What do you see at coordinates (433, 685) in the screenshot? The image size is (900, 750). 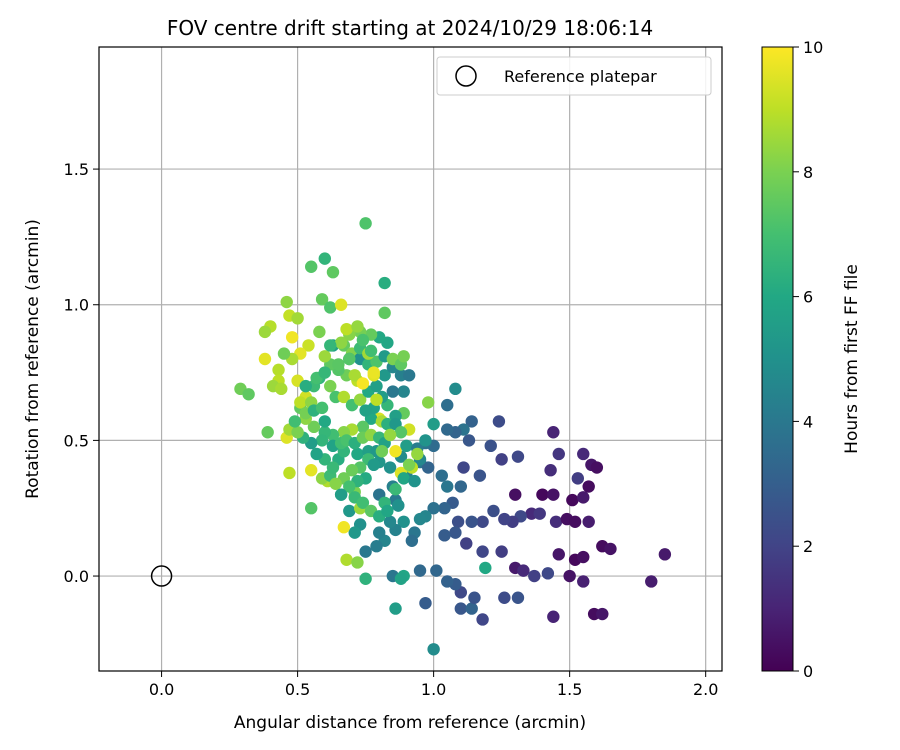 I see `x-axis-ticks: 0.0 0.5 1.0 1.5 2.0` at bounding box center [433, 685].